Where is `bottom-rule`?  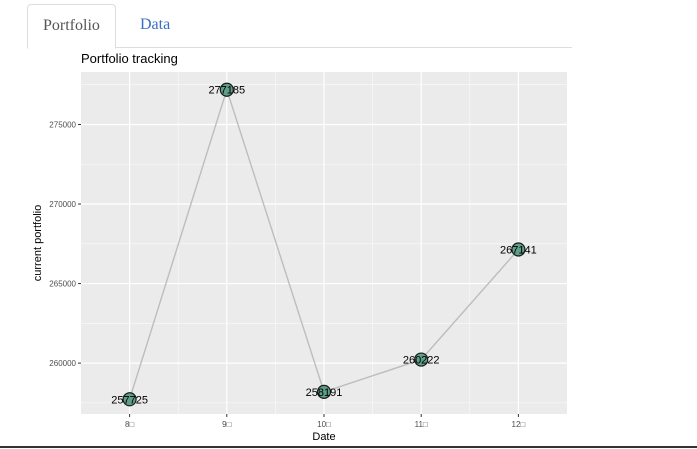 bottom-rule is located at coordinates (348, 447).